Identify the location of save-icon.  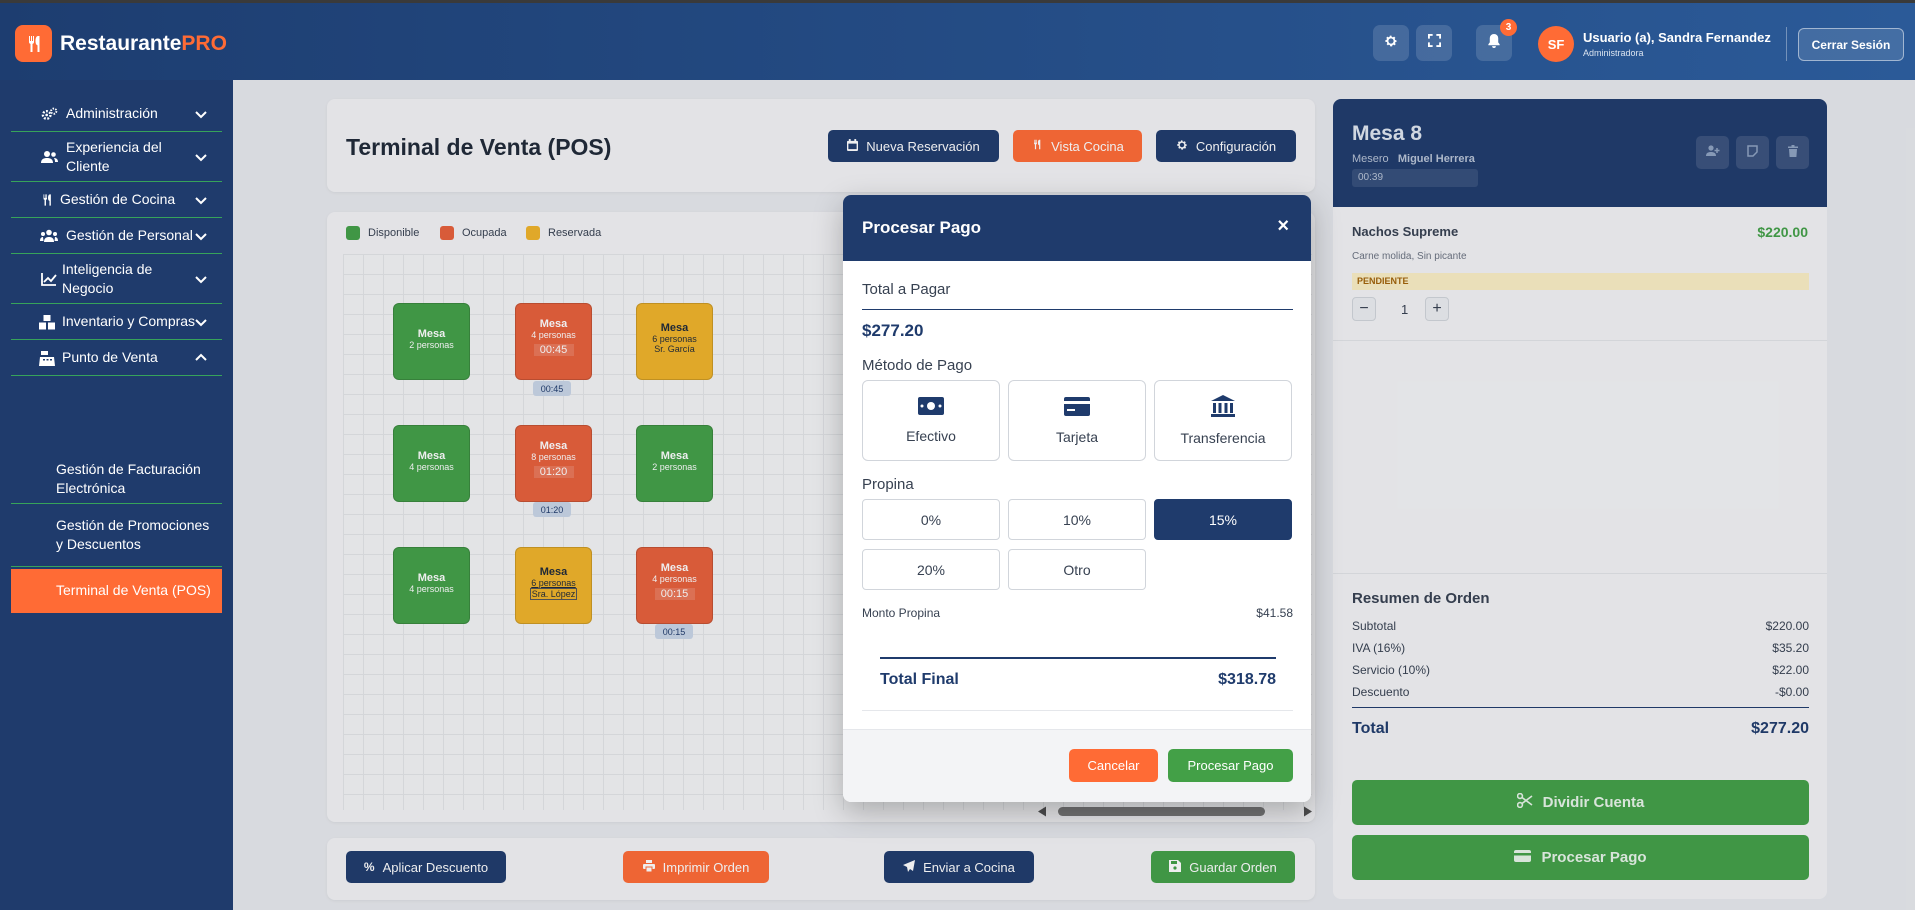
(1175, 867).